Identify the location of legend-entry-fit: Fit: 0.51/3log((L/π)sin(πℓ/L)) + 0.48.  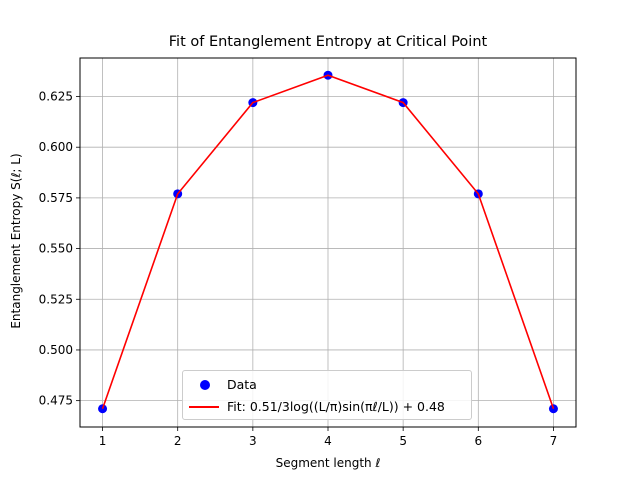
(327, 407).